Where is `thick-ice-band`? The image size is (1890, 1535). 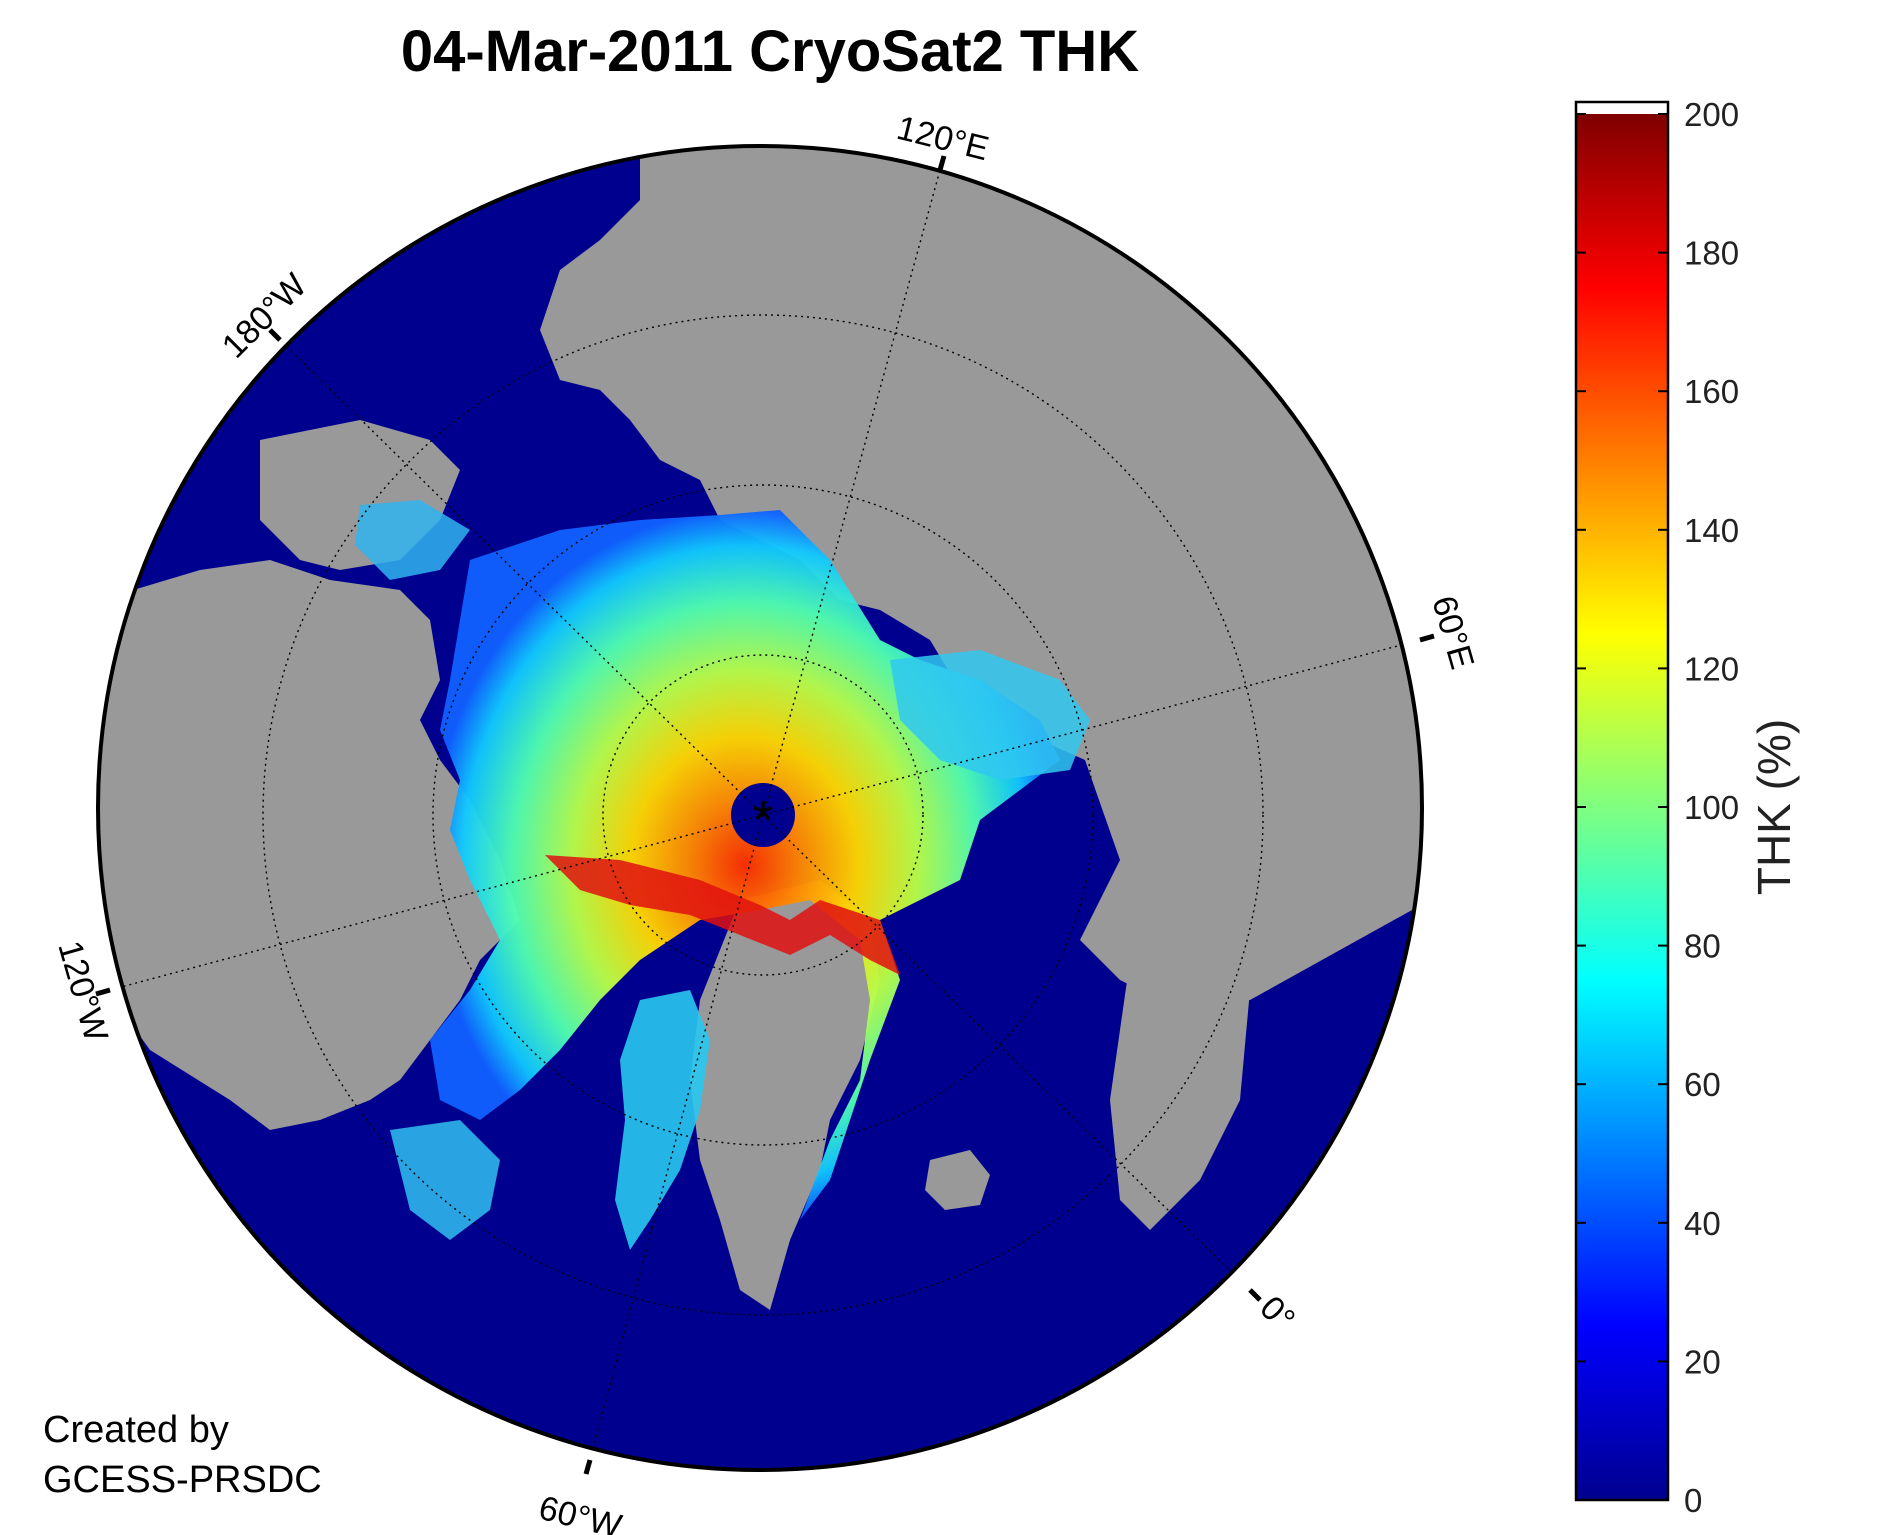
thick-ice-band is located at coordinates (722, 915).